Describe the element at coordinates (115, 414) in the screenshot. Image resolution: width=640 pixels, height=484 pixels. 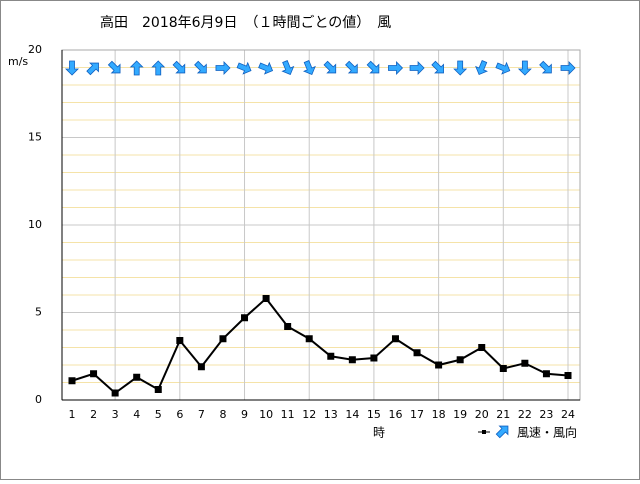
I see `x-tick-label: 3` at that location.